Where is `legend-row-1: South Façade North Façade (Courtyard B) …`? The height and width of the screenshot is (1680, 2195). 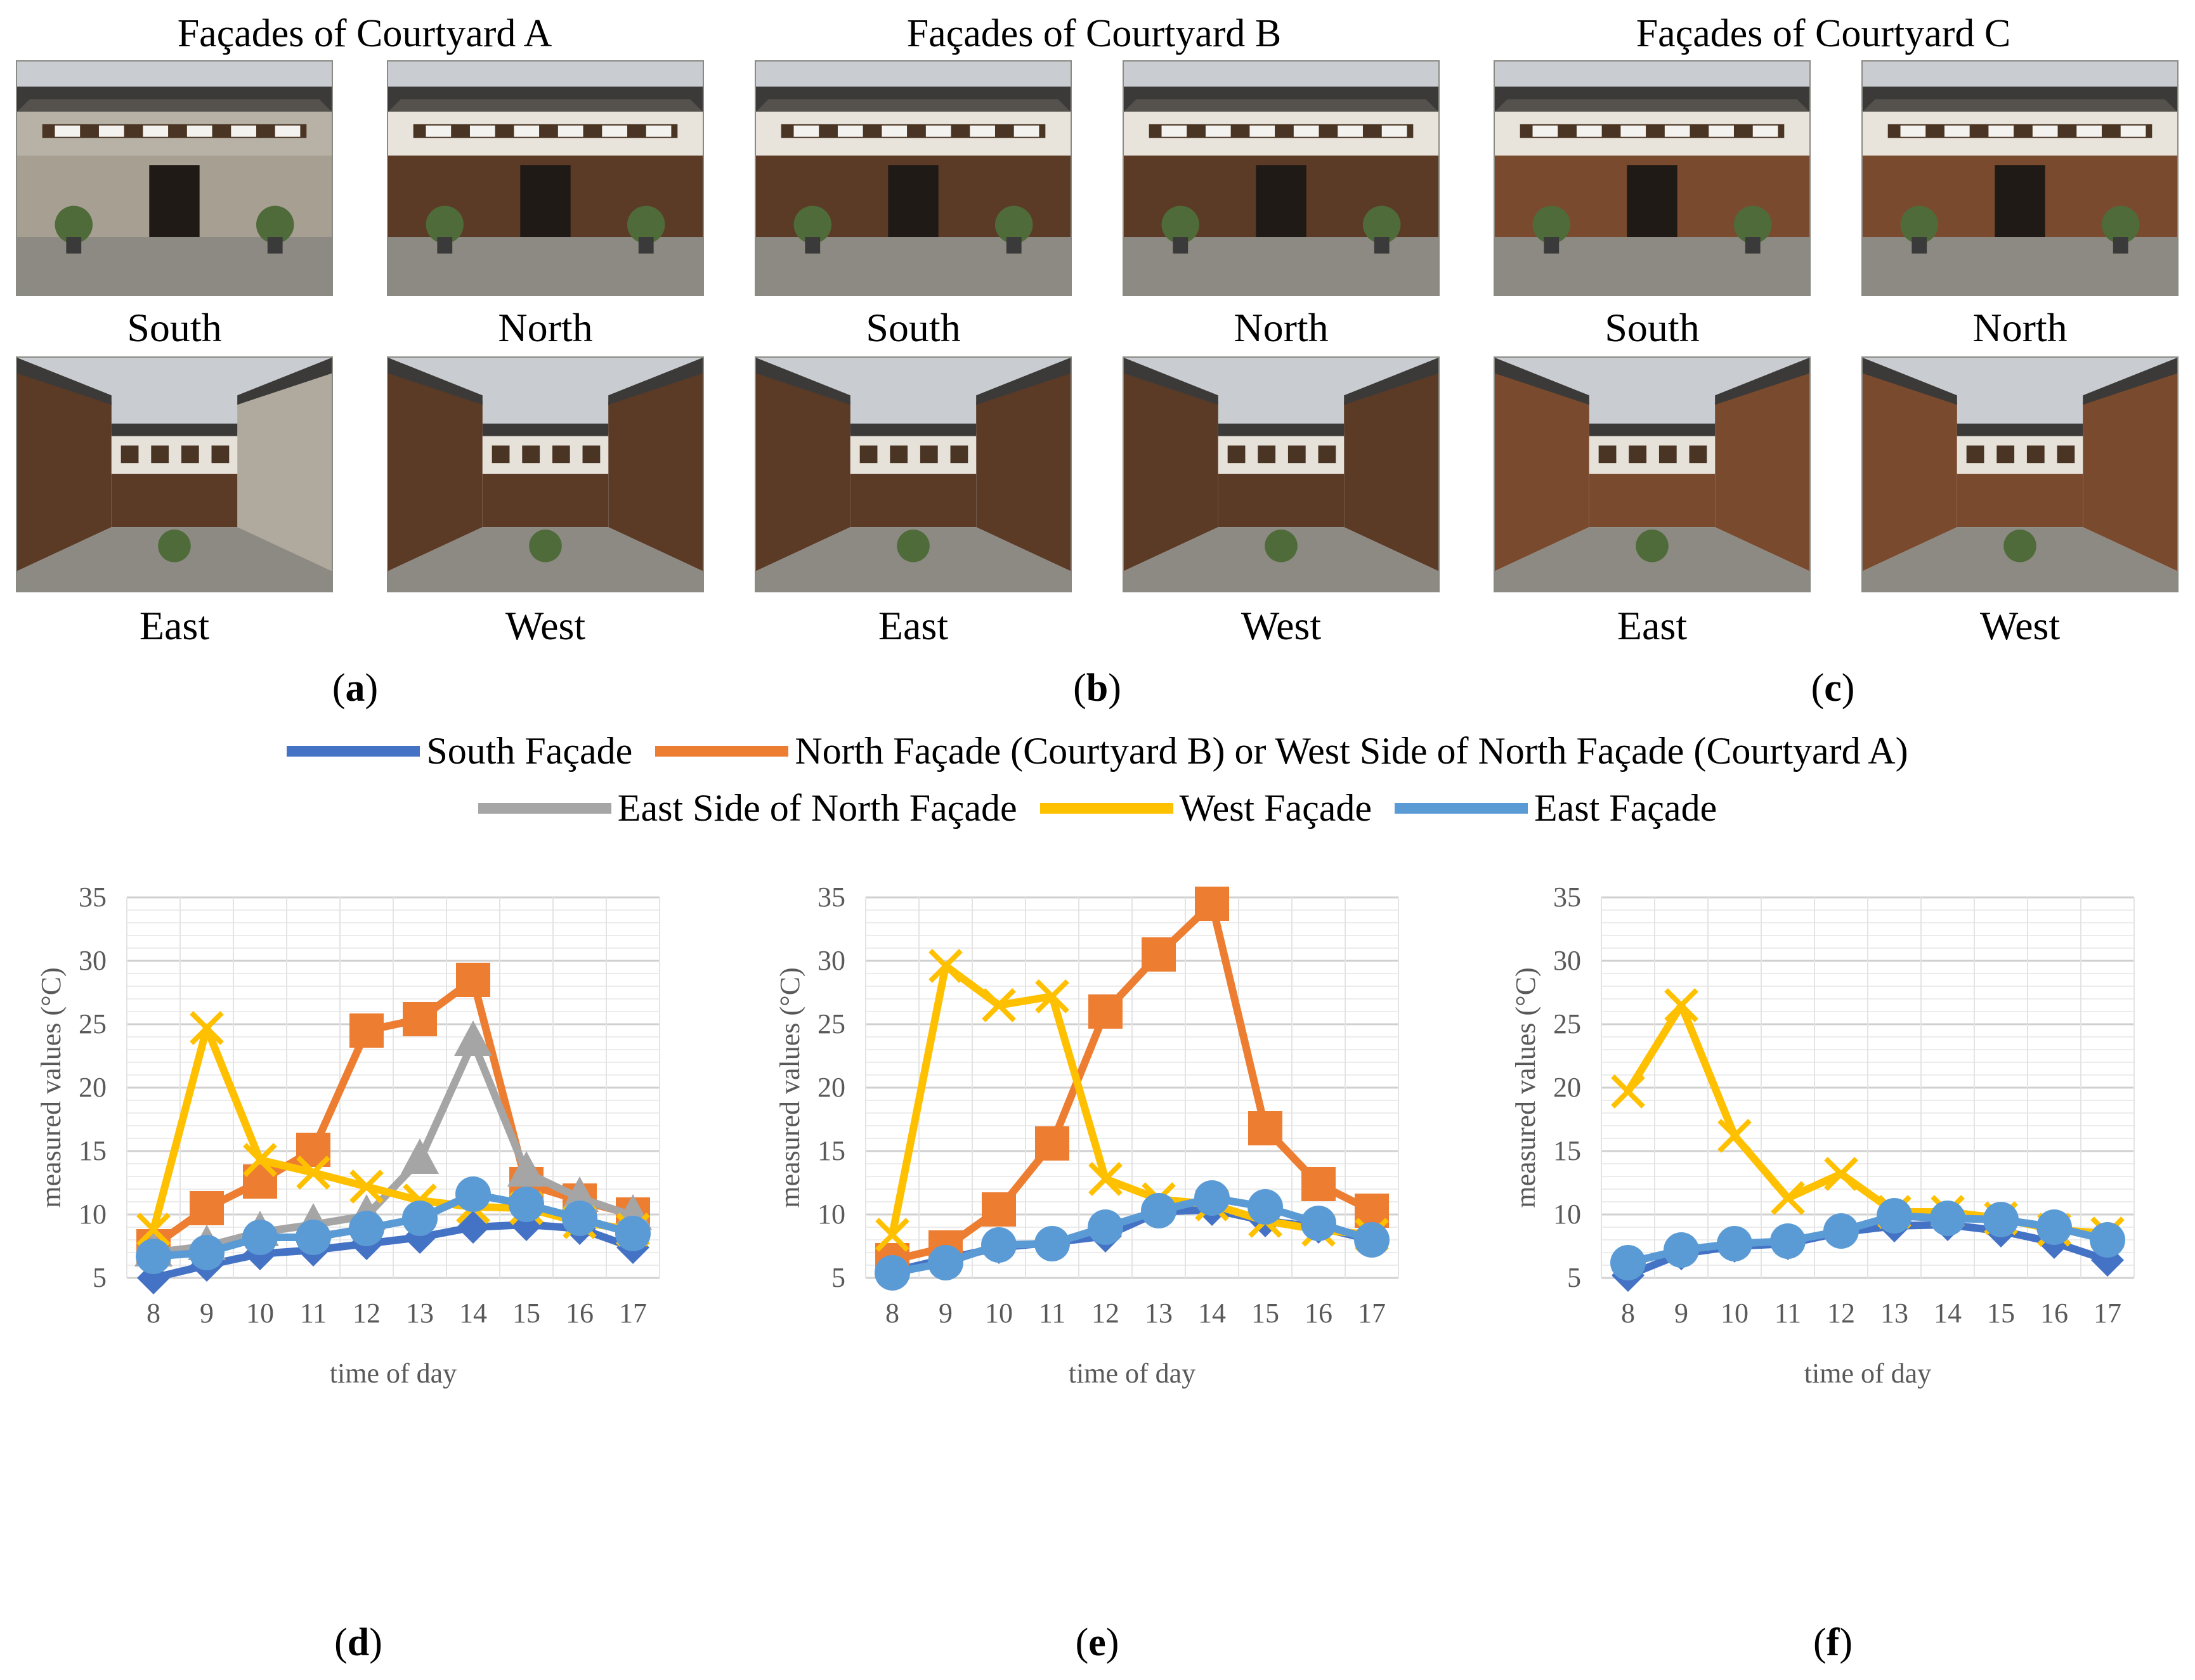
legend-row-1: South Façade North Façade (Courtyard B) … is located at coordinates (1097, 751).